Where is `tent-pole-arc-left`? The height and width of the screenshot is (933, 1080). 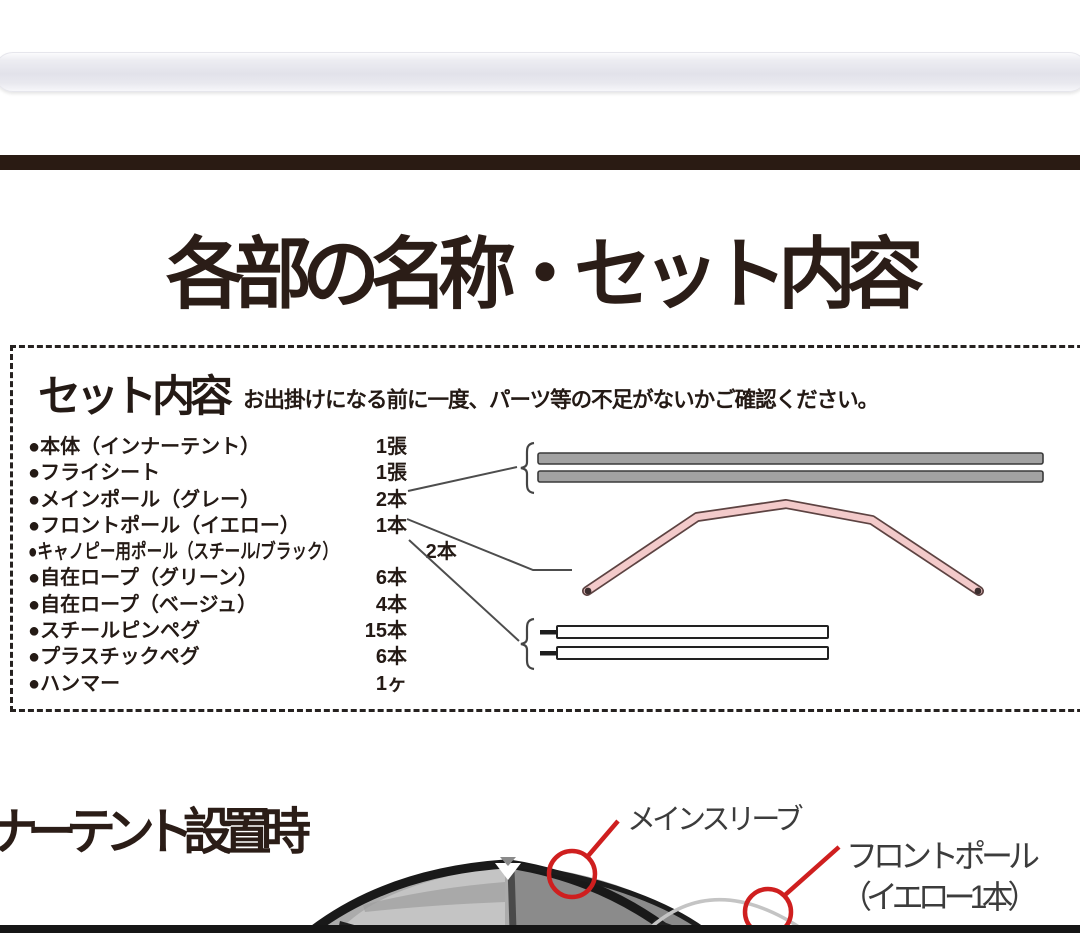 tent-pole-arc-left is located at coordinates (408, 896).